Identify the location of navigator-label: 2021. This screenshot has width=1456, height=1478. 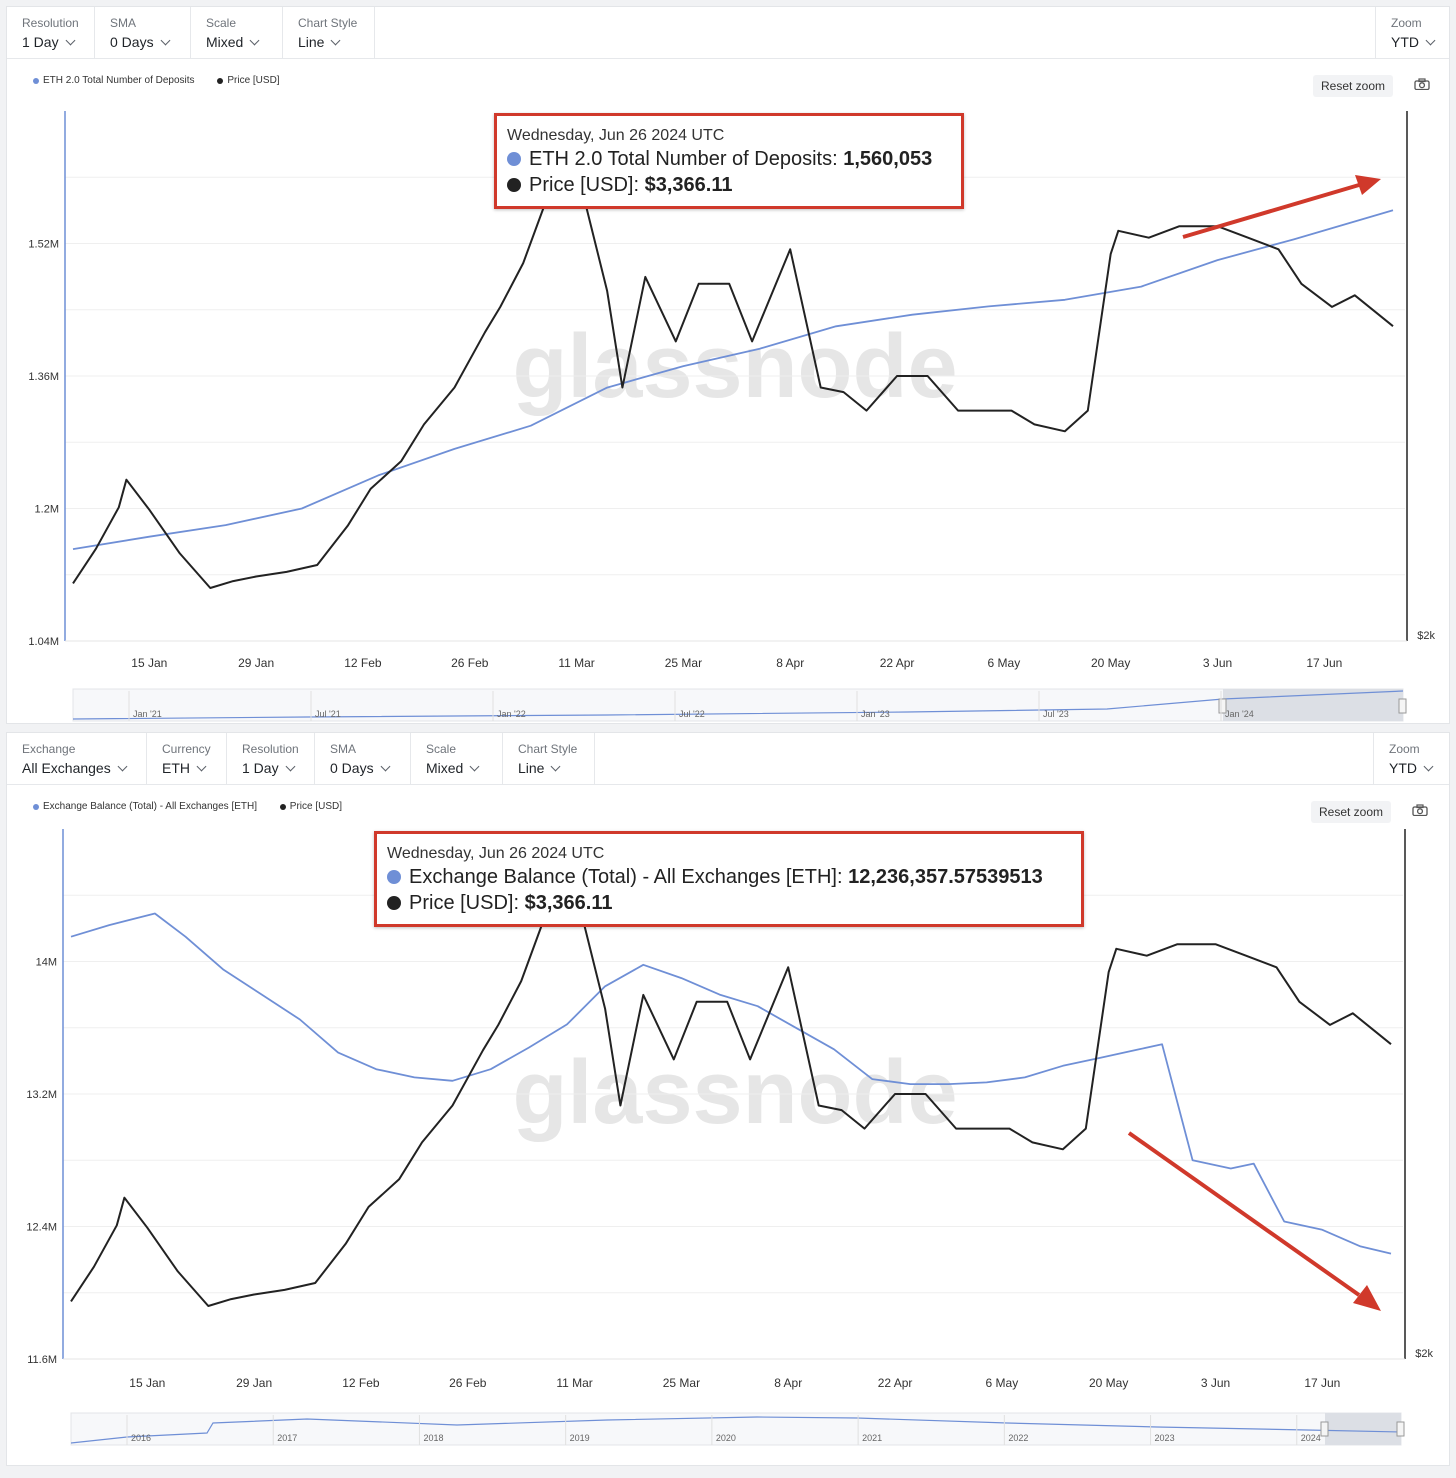
(872, 1438).